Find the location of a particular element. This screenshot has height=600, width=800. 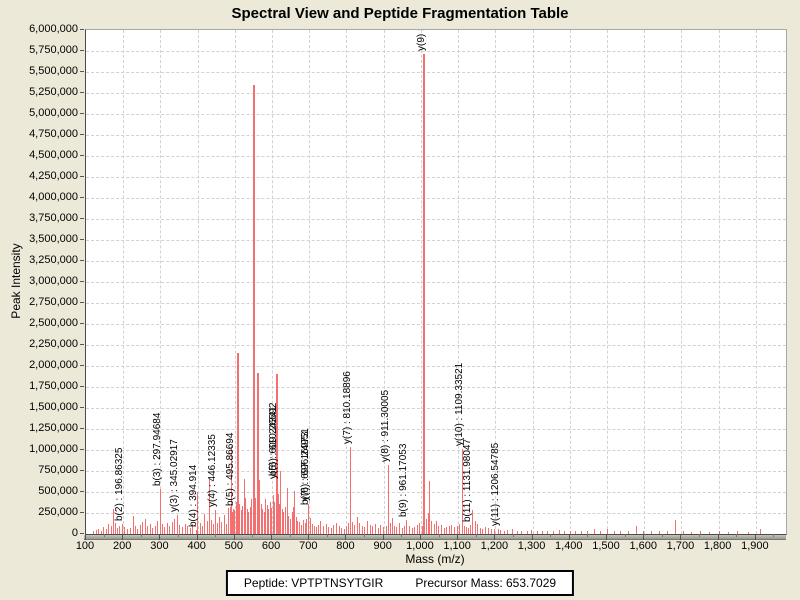

x-tick-label: 200 is located at coordinates (122, 546).